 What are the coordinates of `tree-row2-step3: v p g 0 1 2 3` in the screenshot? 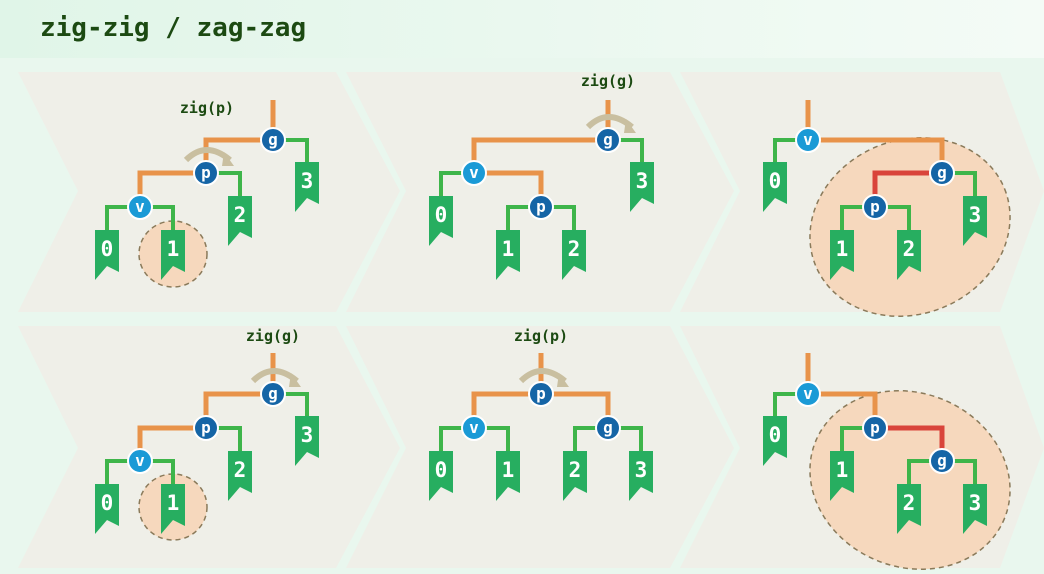 It's located at (887, 462).